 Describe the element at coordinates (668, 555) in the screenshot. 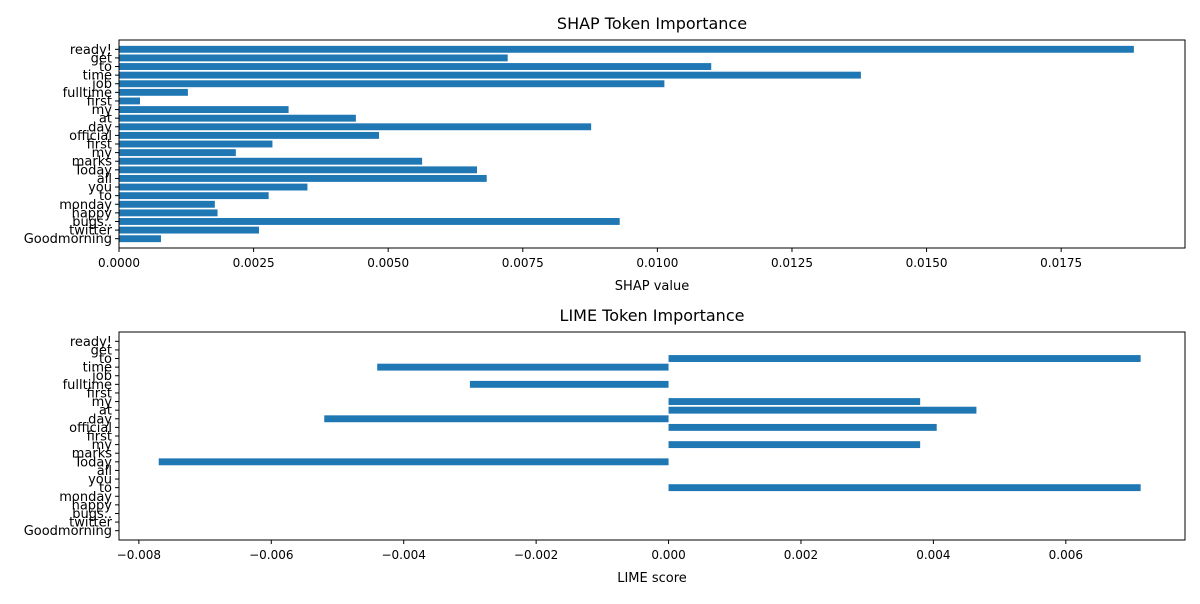

I see `lime-x-tick-label: 0.000` at that location.